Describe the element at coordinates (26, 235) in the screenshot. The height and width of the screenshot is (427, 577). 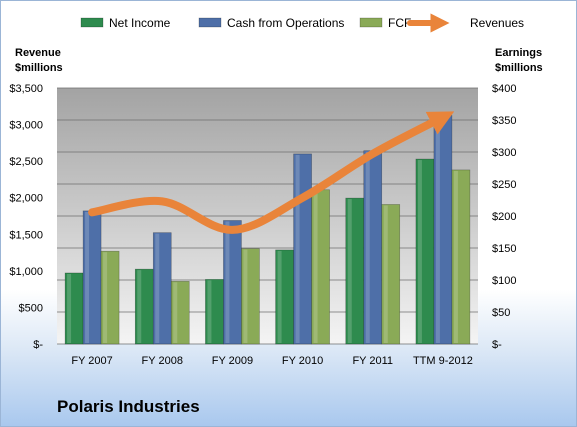
I see `left-tick-label: $1,500` at that location.